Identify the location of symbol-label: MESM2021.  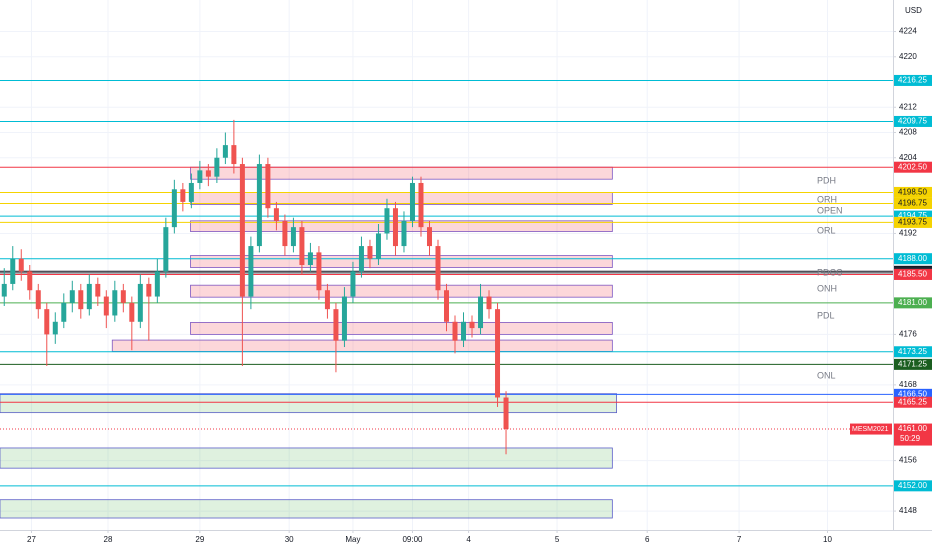
(870, 429).